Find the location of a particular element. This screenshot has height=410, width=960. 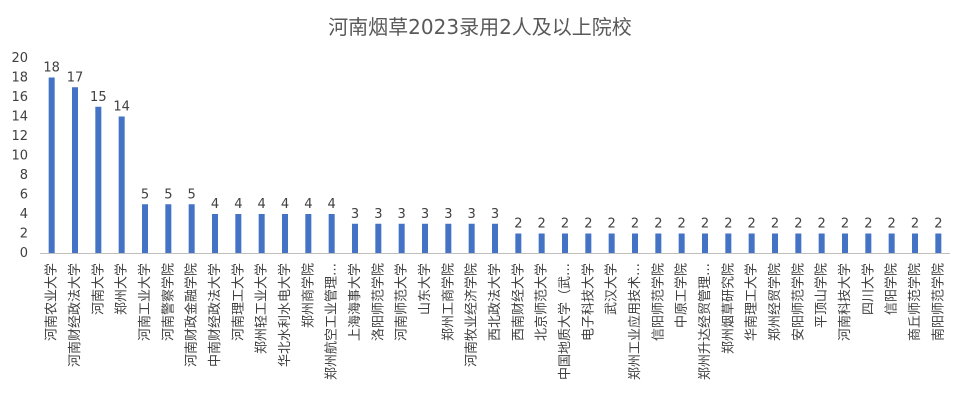

data-label: 18 is located at coordinates (51, 68).